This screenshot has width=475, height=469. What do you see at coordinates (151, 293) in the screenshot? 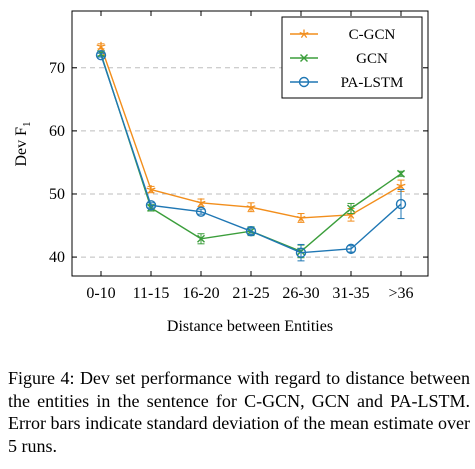
I see `x-tick-label: 11-15` at bounding box center [151, 293].